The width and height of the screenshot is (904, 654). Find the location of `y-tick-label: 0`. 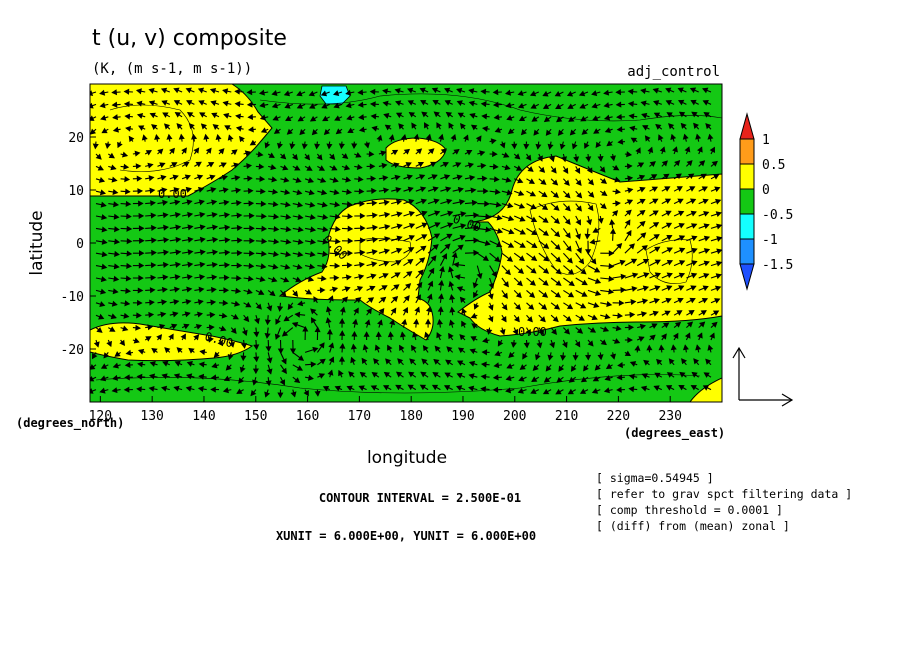

y-tick-label: 0 is located at coordinates (80, 244).